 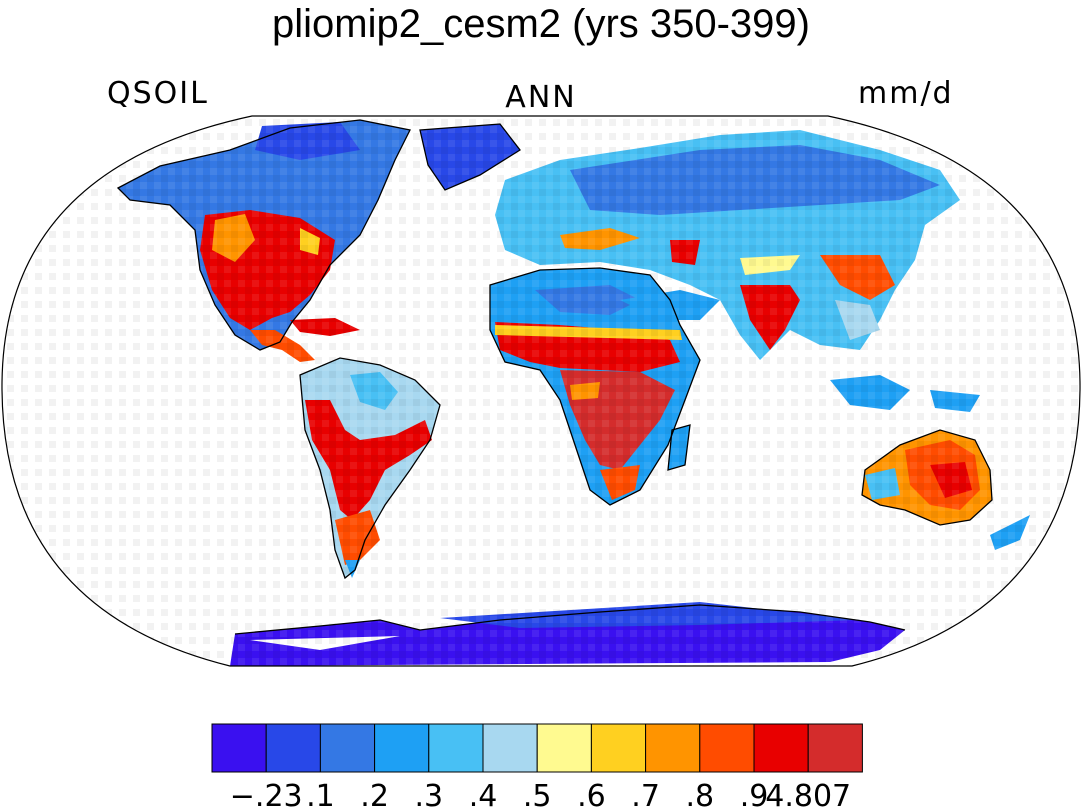 I want to click on colorbar-boxes, so click(x=537, y=748).